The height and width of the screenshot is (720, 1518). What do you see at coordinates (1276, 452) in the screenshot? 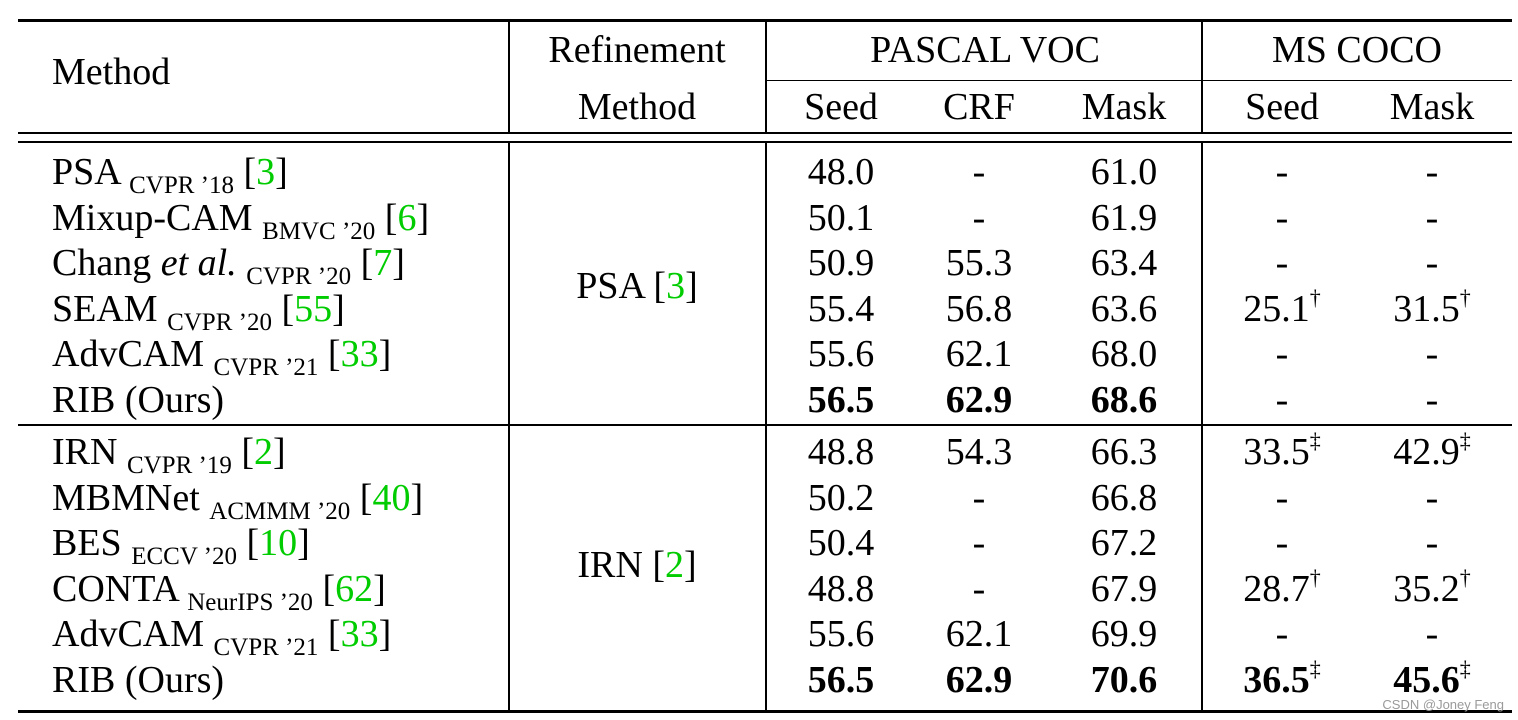
I see `score-value: 33.5` at bounding box center [1276, 452].